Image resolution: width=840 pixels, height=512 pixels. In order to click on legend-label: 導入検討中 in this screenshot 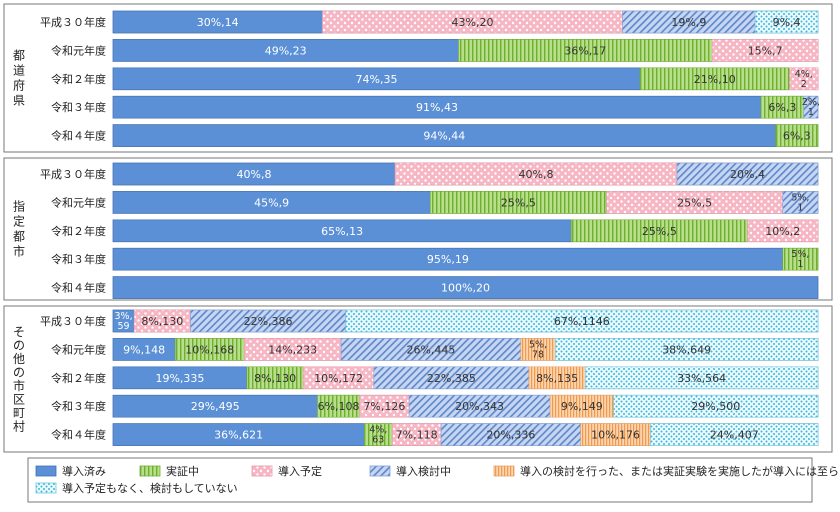, I will do `click(423, 471)`.